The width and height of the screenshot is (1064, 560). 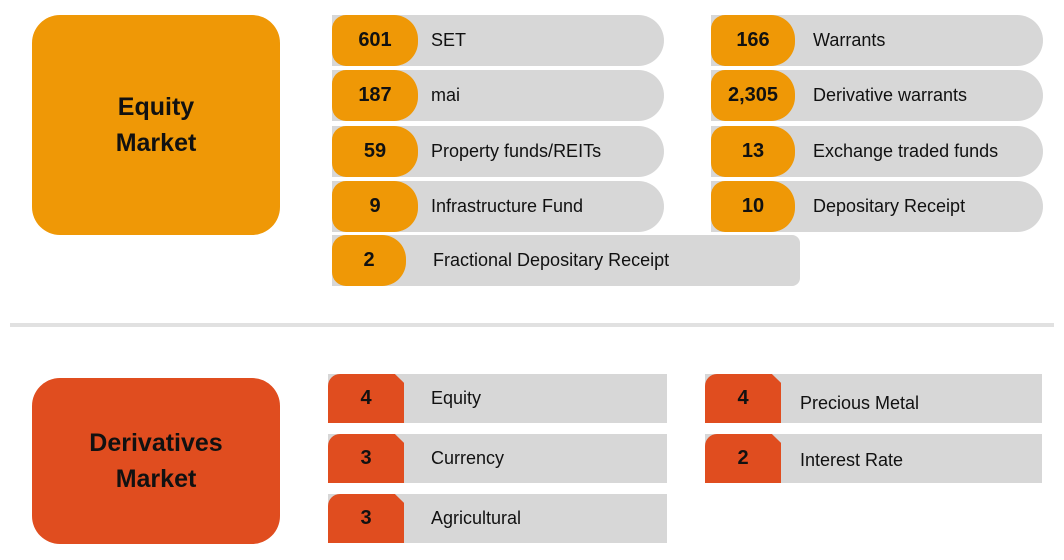 I want to click on equity-item-mai: 187 mai, so click(x=498, y=95).